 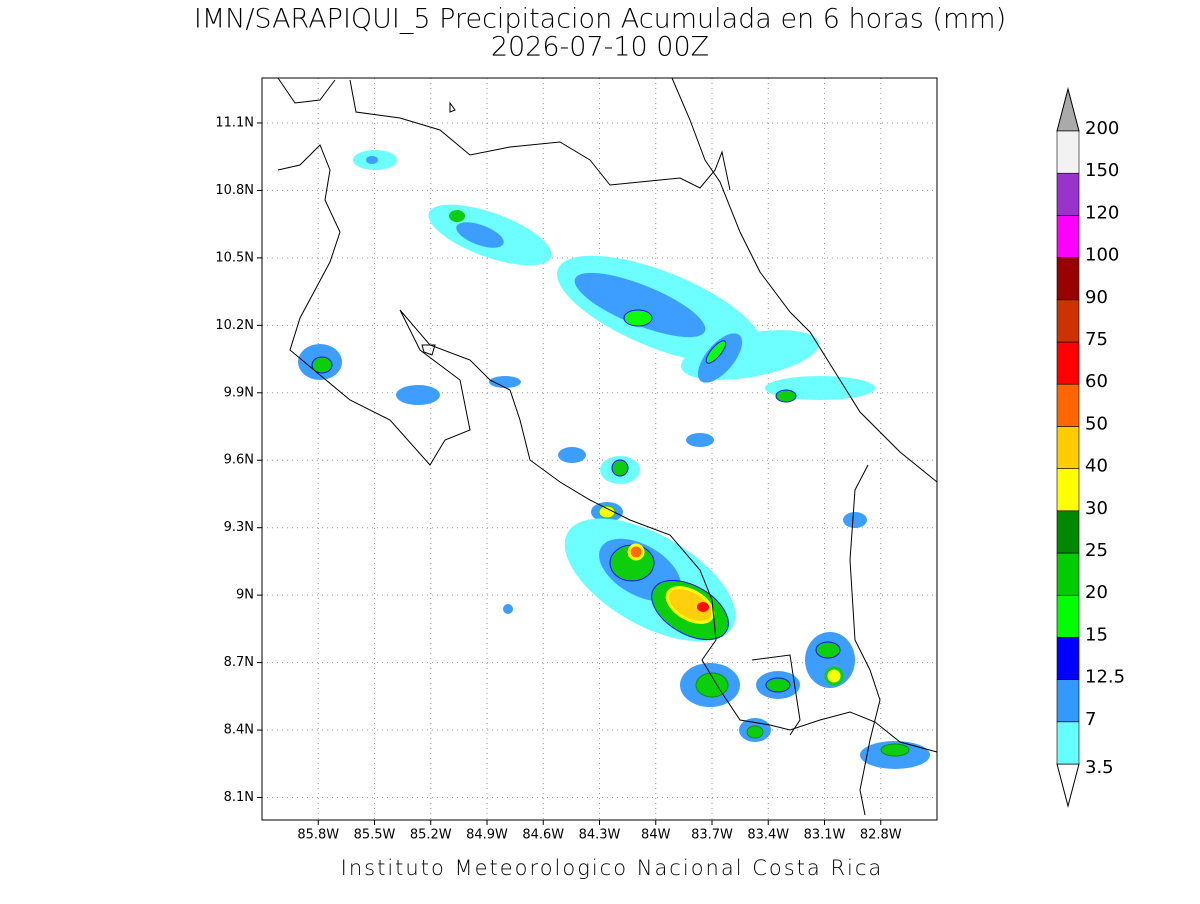 What do you see at coordinates (234, 257) in the screenshot?
I see `lat-tick-label: 10.5N` at bounding box center [234, 257].